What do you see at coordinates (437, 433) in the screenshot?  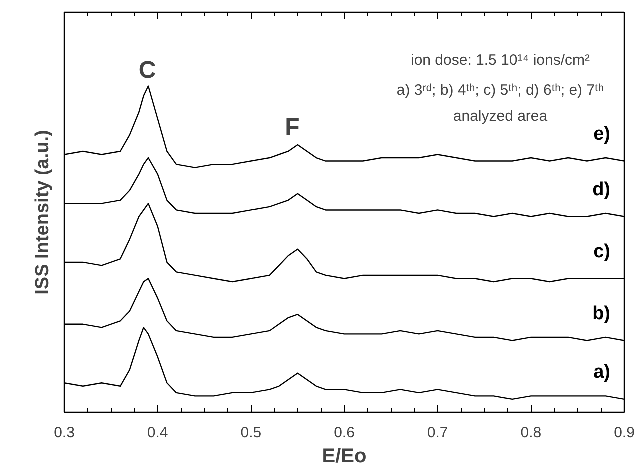 I see `x-tick-label: 0.7` at bounding box center [437, 433].